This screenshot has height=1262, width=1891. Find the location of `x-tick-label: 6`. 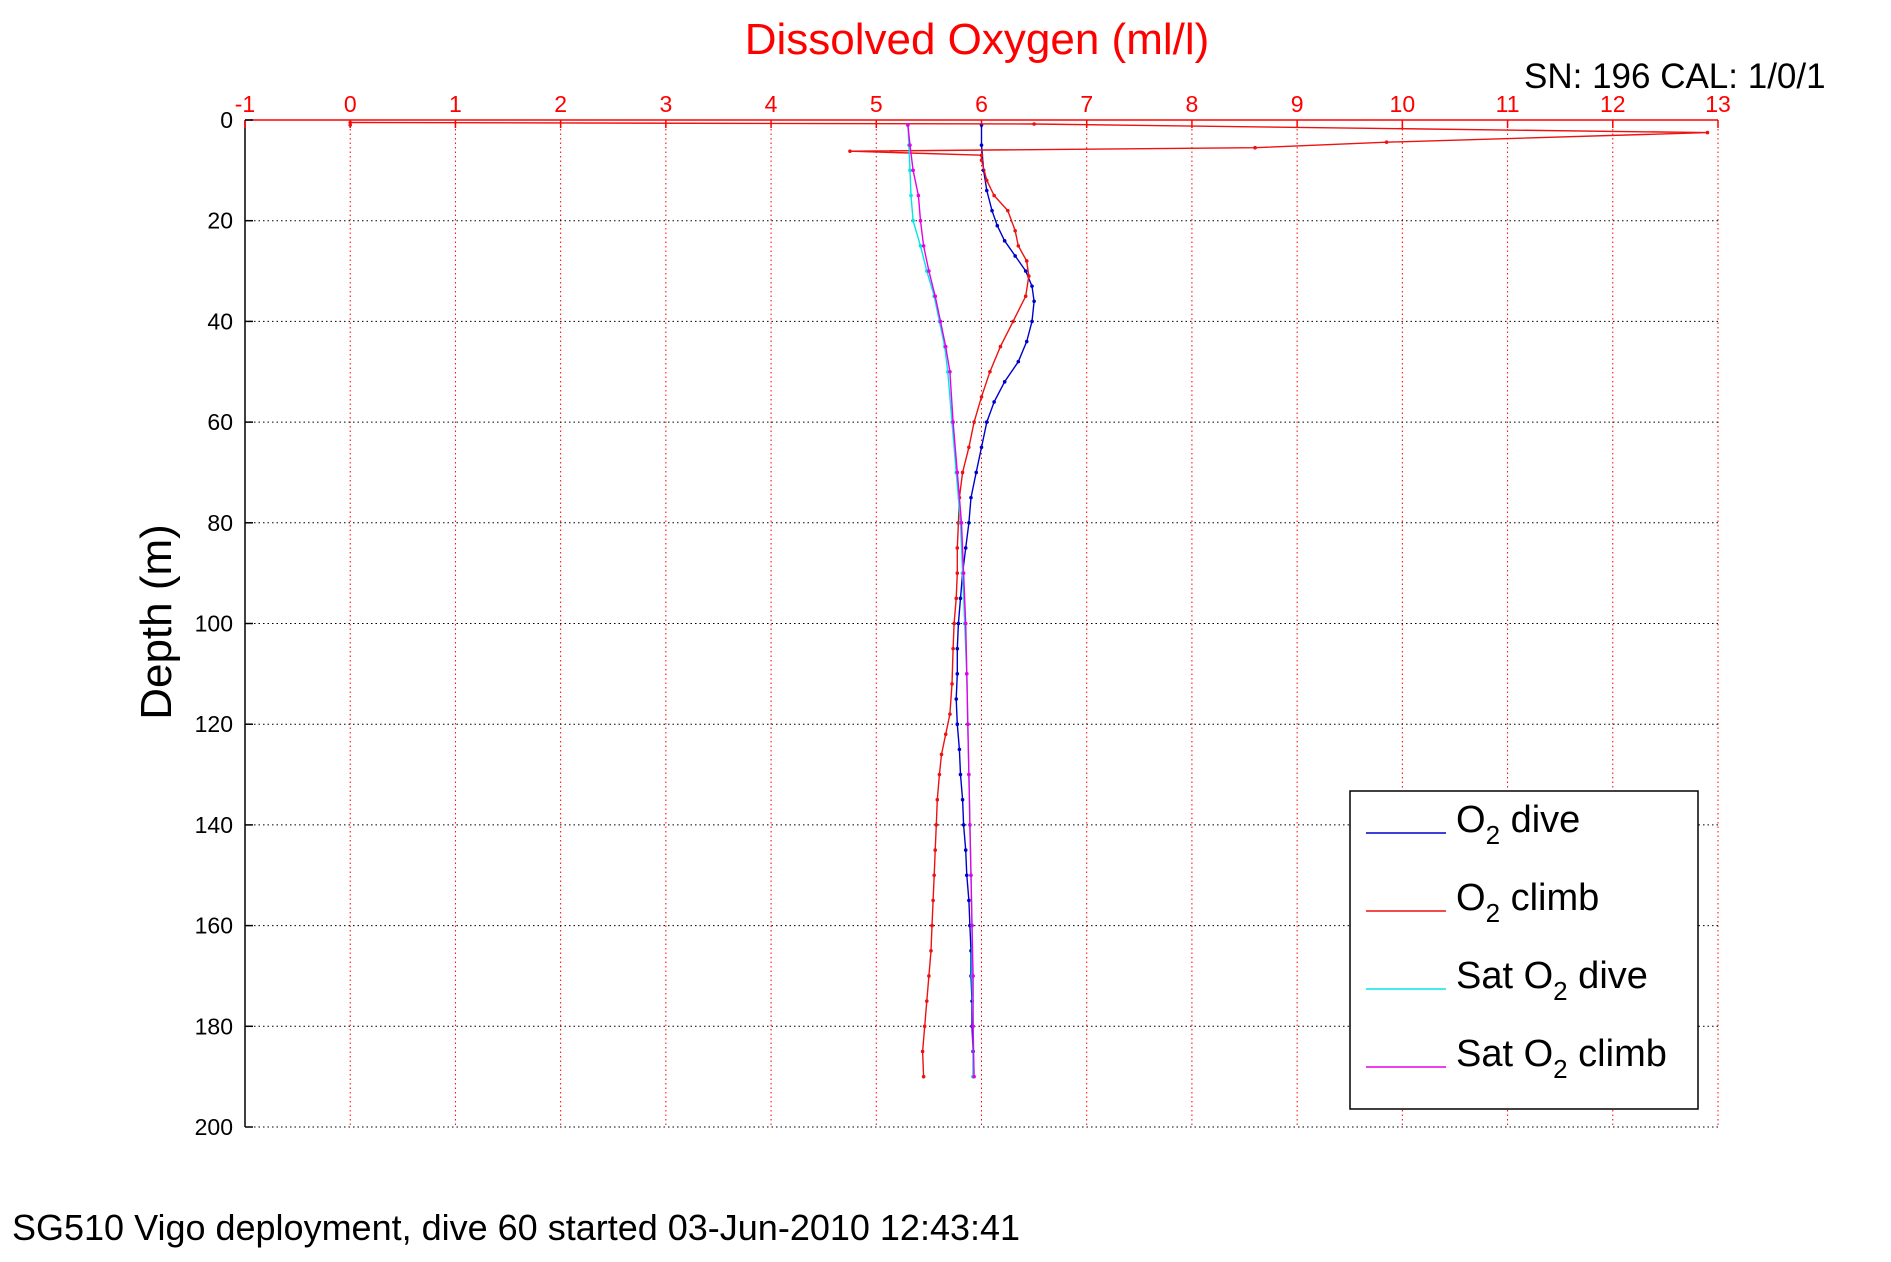

x-tick-label: 6 is located at coordinates (981, 104).